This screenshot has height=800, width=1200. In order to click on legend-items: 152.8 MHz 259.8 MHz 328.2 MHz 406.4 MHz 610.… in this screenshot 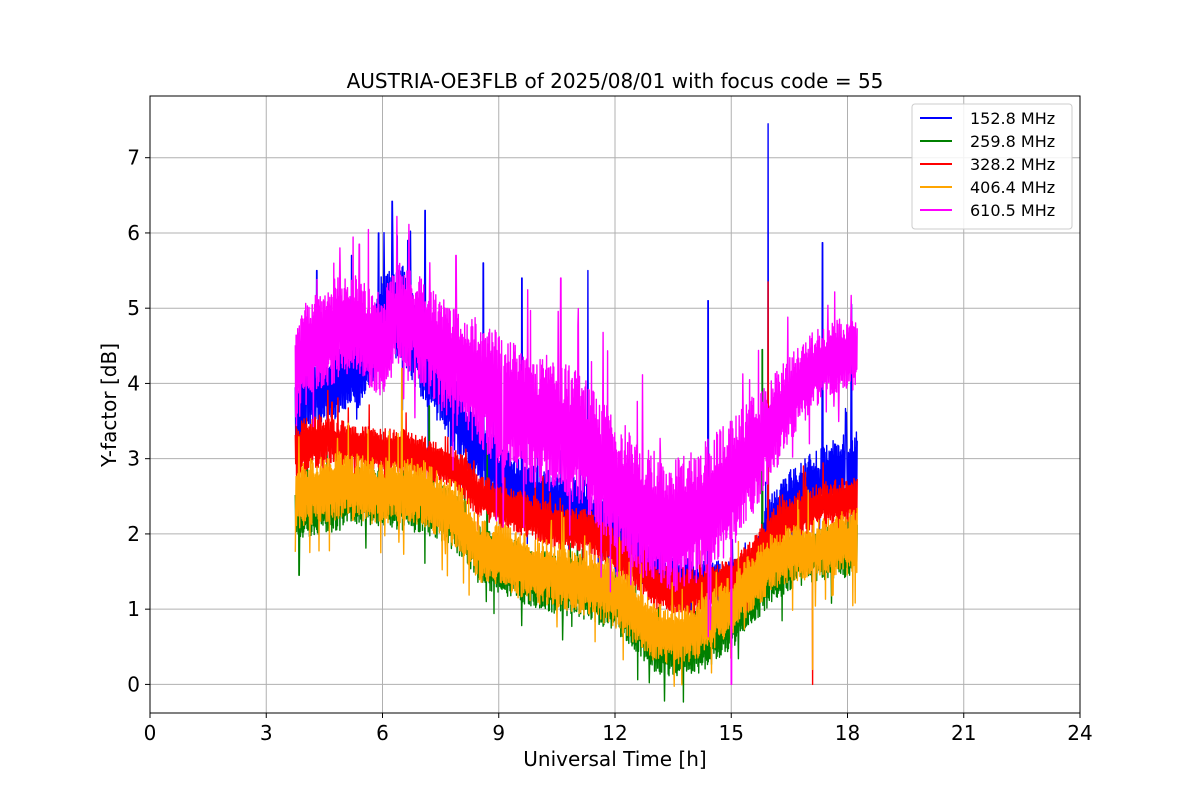, I will do `click(987, 164)`.